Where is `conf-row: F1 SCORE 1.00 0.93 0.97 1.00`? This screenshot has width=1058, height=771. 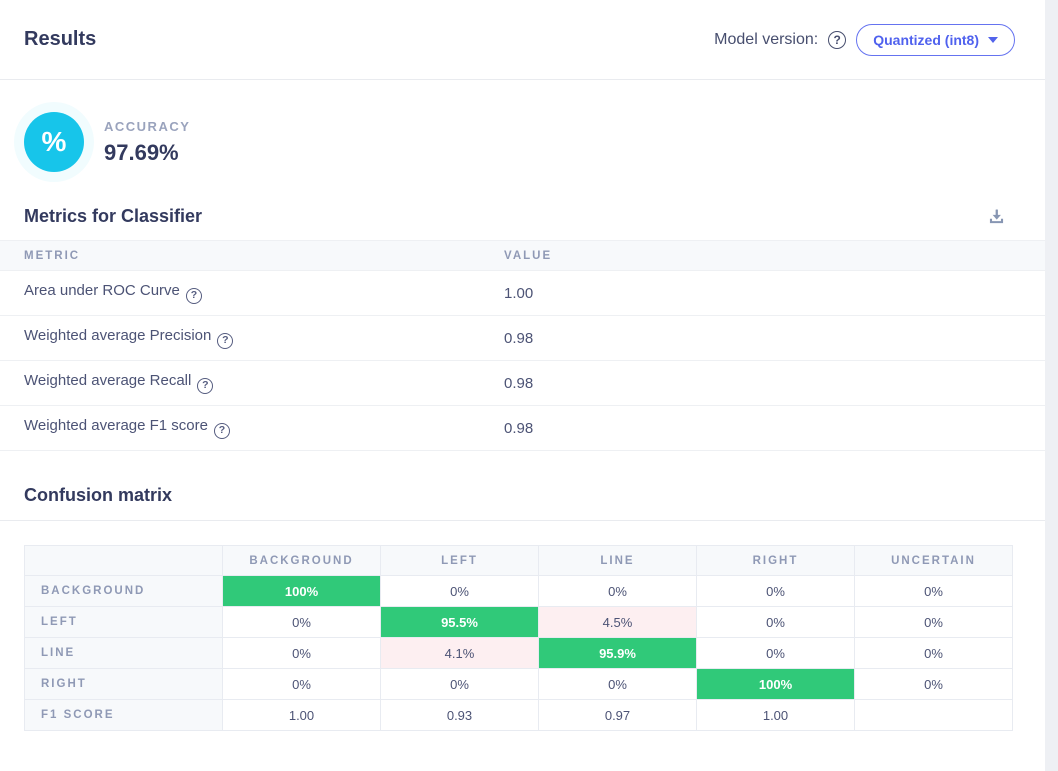 conf-row: F1 SCORE 1.00 0.93 0.97 1.00 is located at coordinates (518, 715).